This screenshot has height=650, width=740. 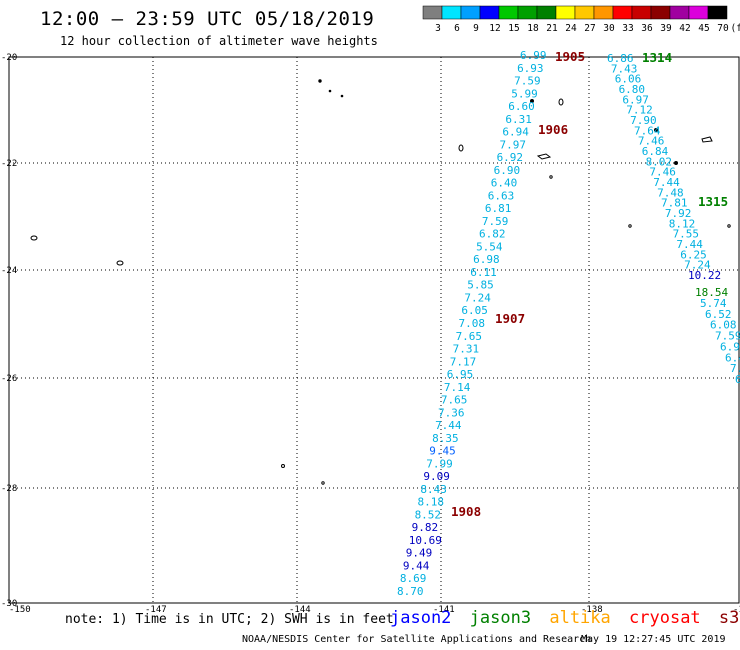 I want to click on colorbar-label: 42, so click(x=684, y=28).